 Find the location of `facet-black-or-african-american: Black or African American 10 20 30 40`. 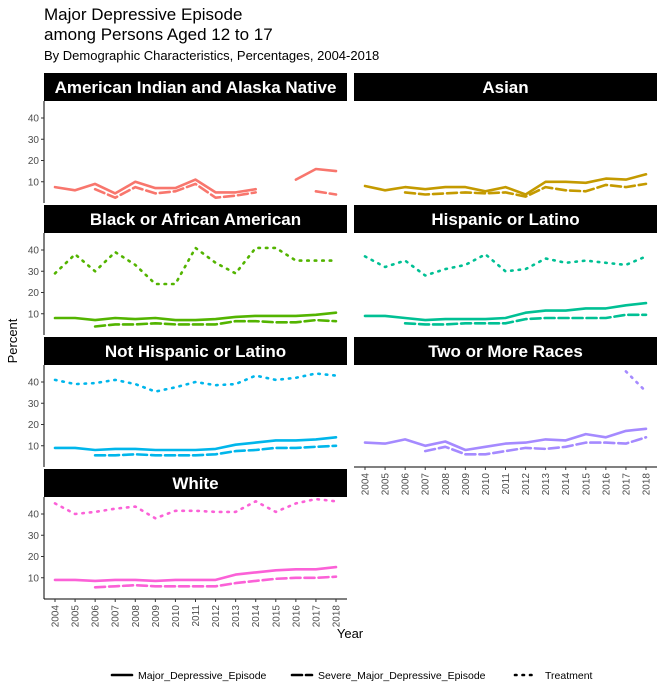

facet-black-or-african-american: Black or African American 10 20 30 40 is located at coordinates (187, 270).